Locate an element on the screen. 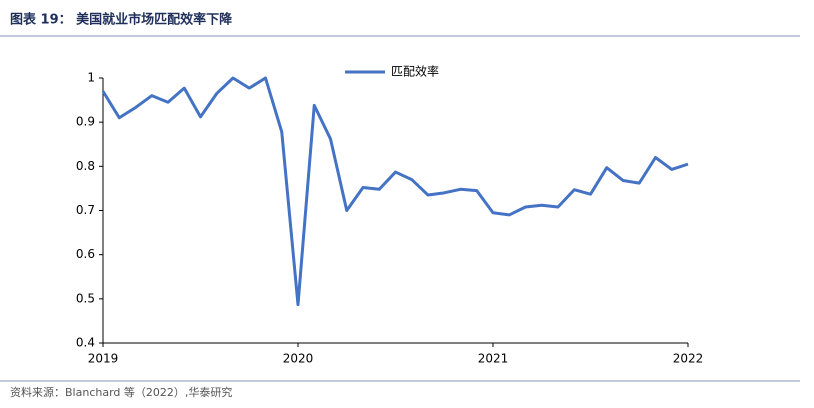 The width and height of the screenshot is (814, 408). y-tick-label: 0.9 is located at coordinates (85, 122).